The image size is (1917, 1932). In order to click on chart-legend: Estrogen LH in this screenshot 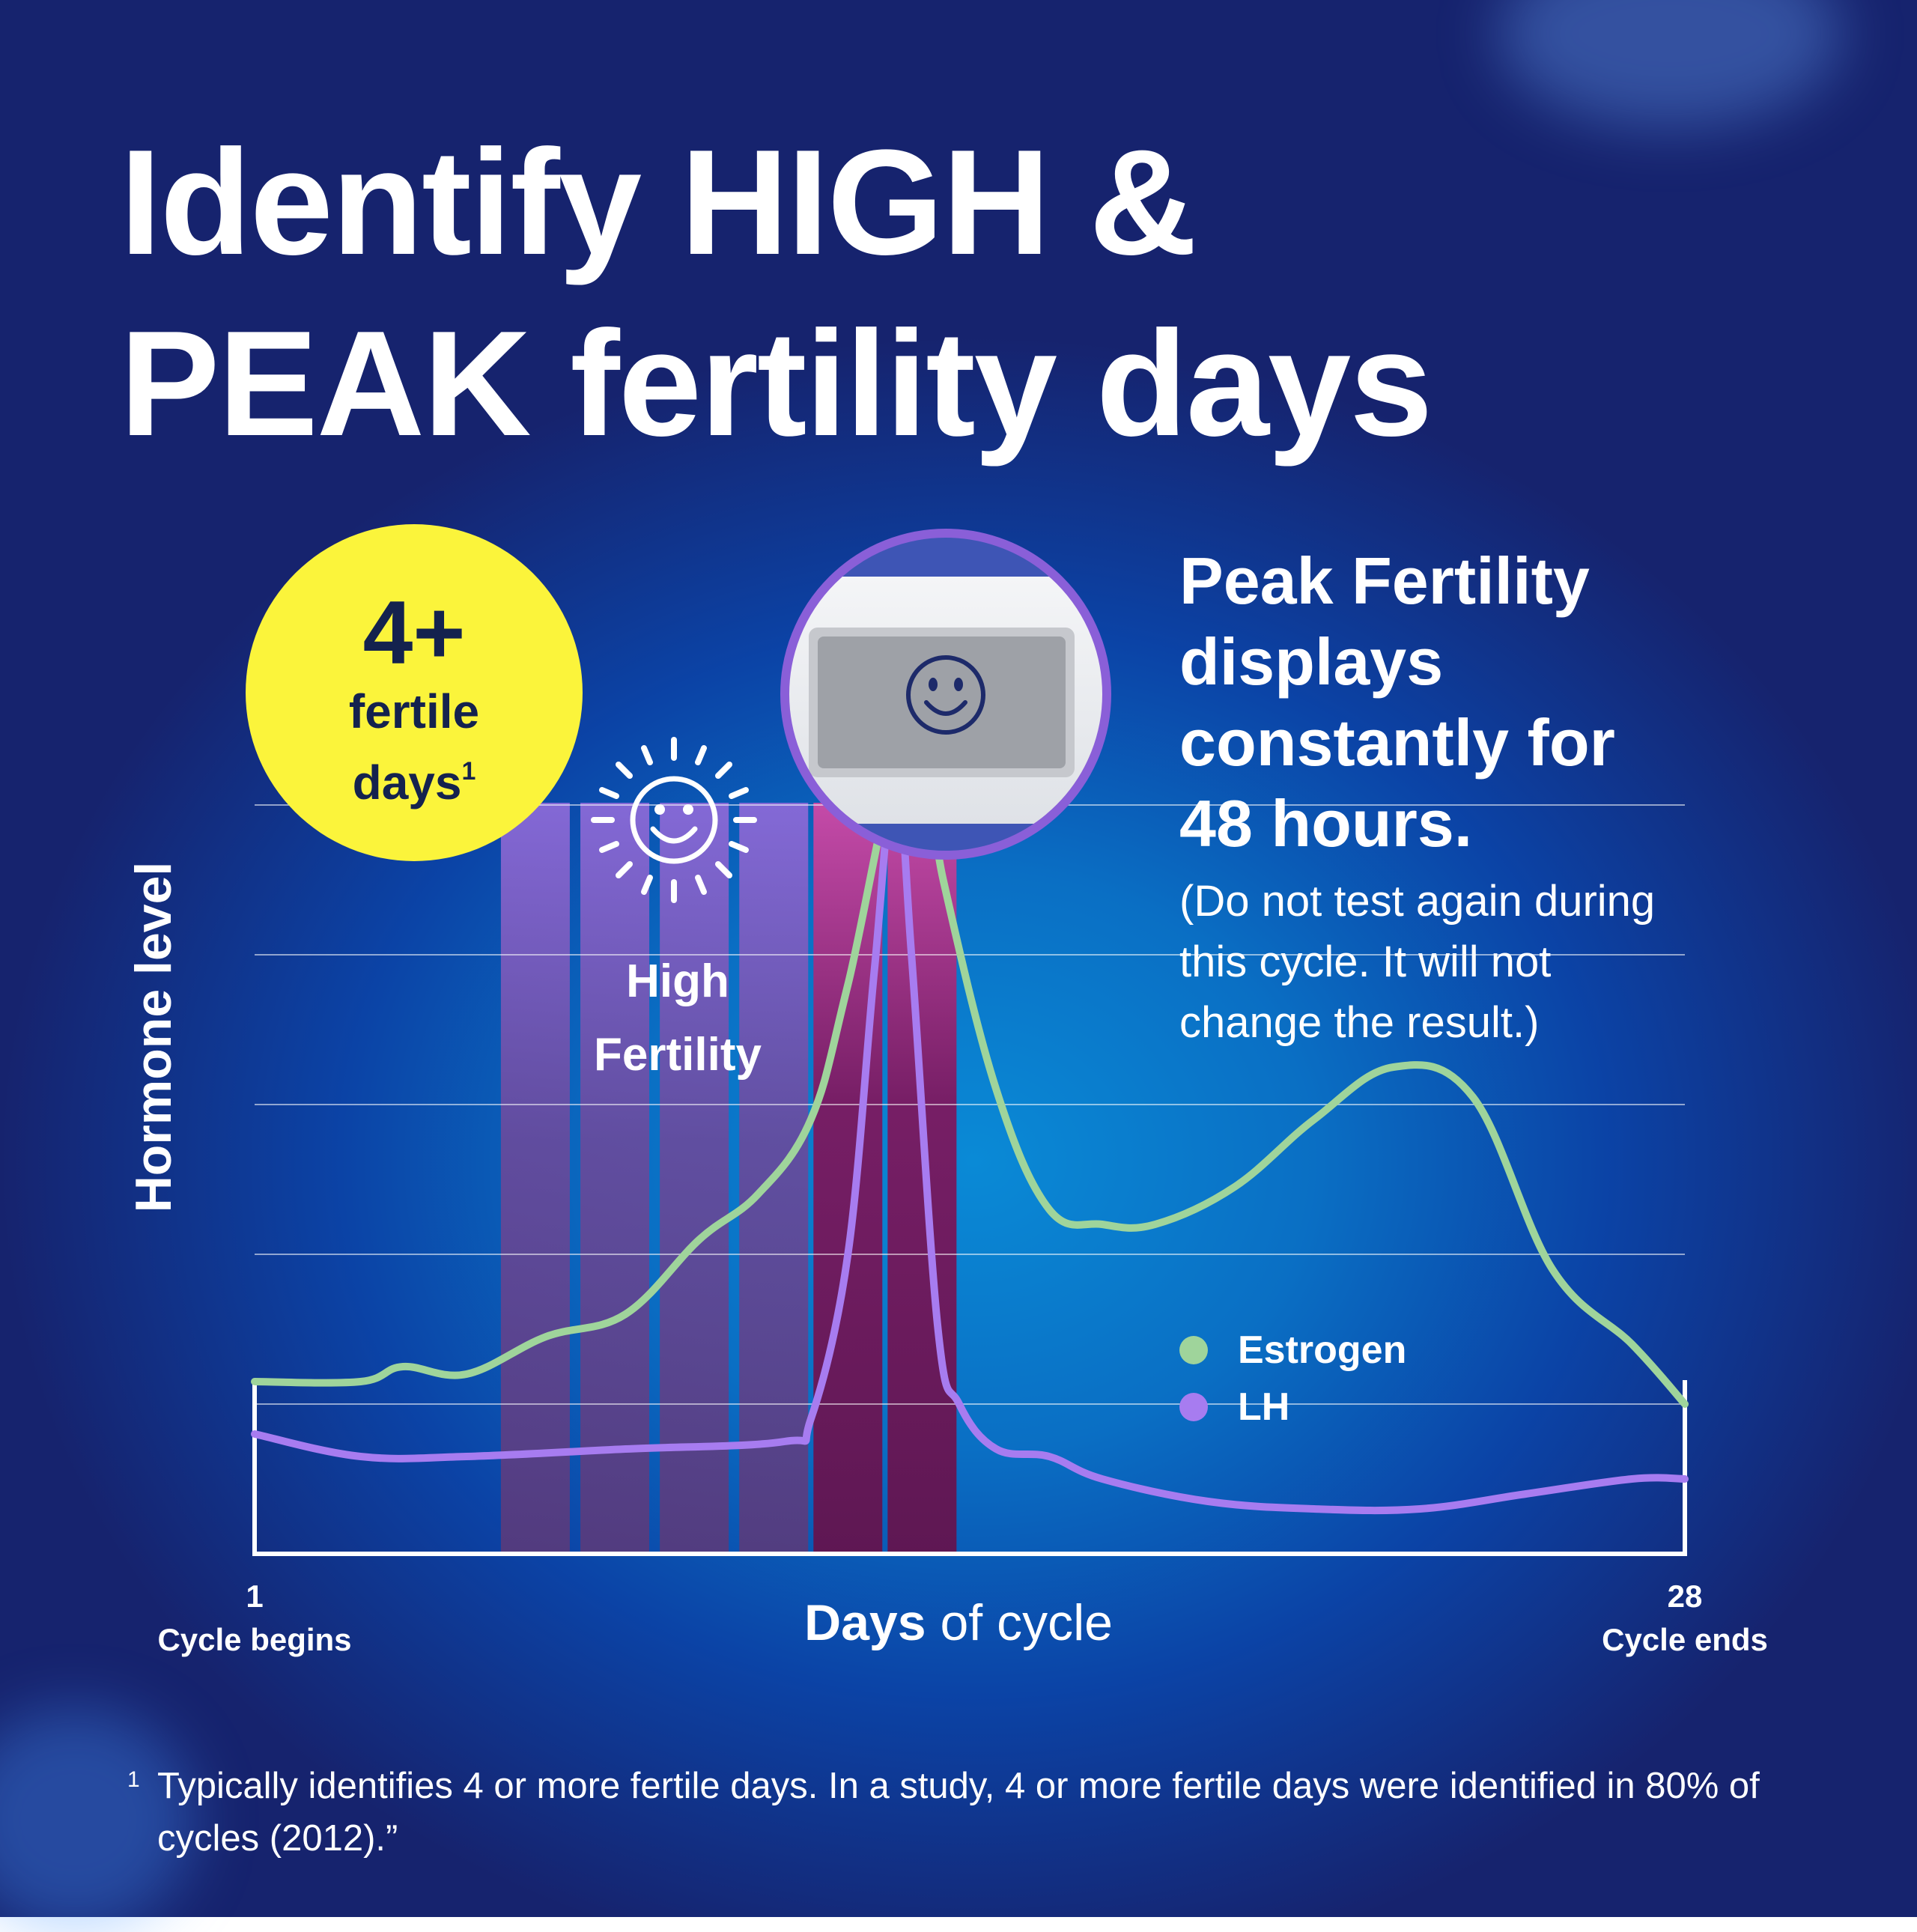, I will do `click(1292, 1379)`.